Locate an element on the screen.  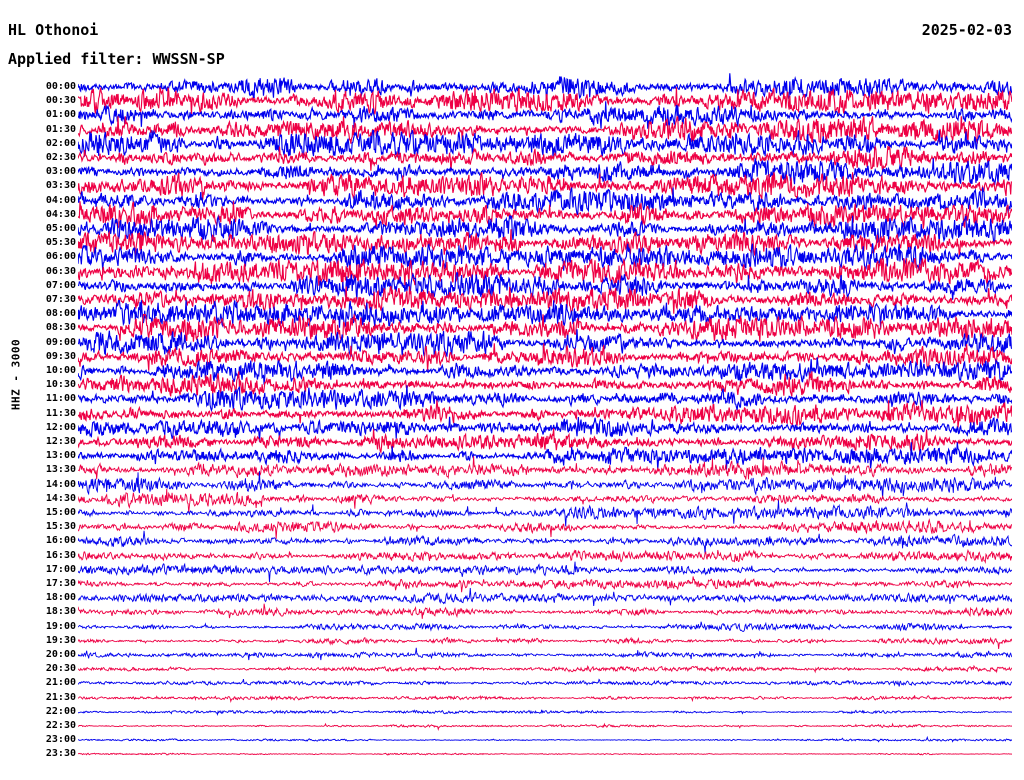
trace-row: 18:30 is located at coordinates (512, 612).